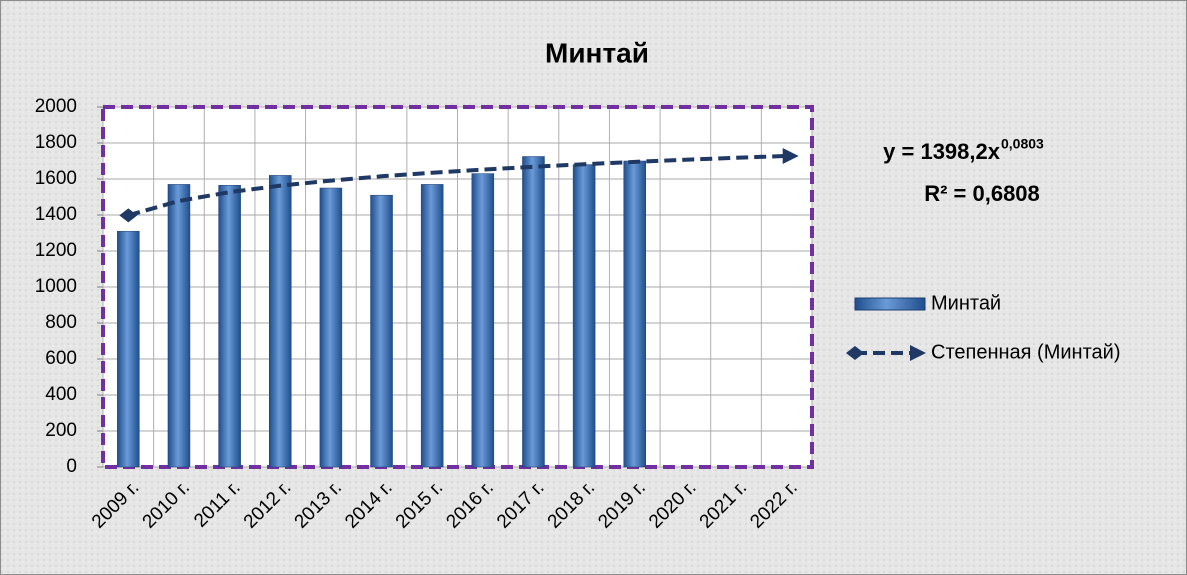 The height and width of the screenshot is (575, 1187). I want to click on legend-swatch, so click(890, 304).